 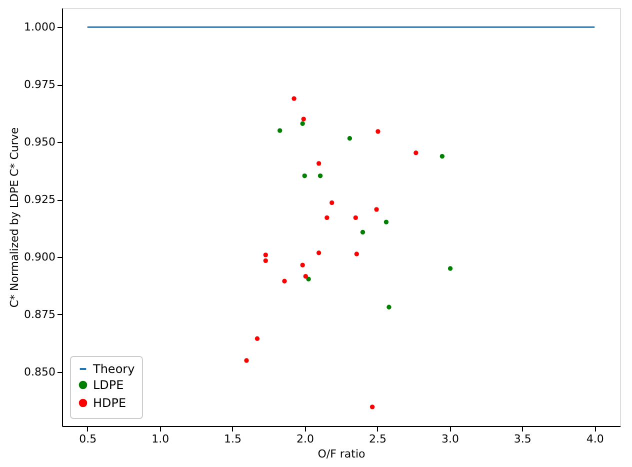 I want to click on y-tick-label: 0.925, so click(x=40, y=199).